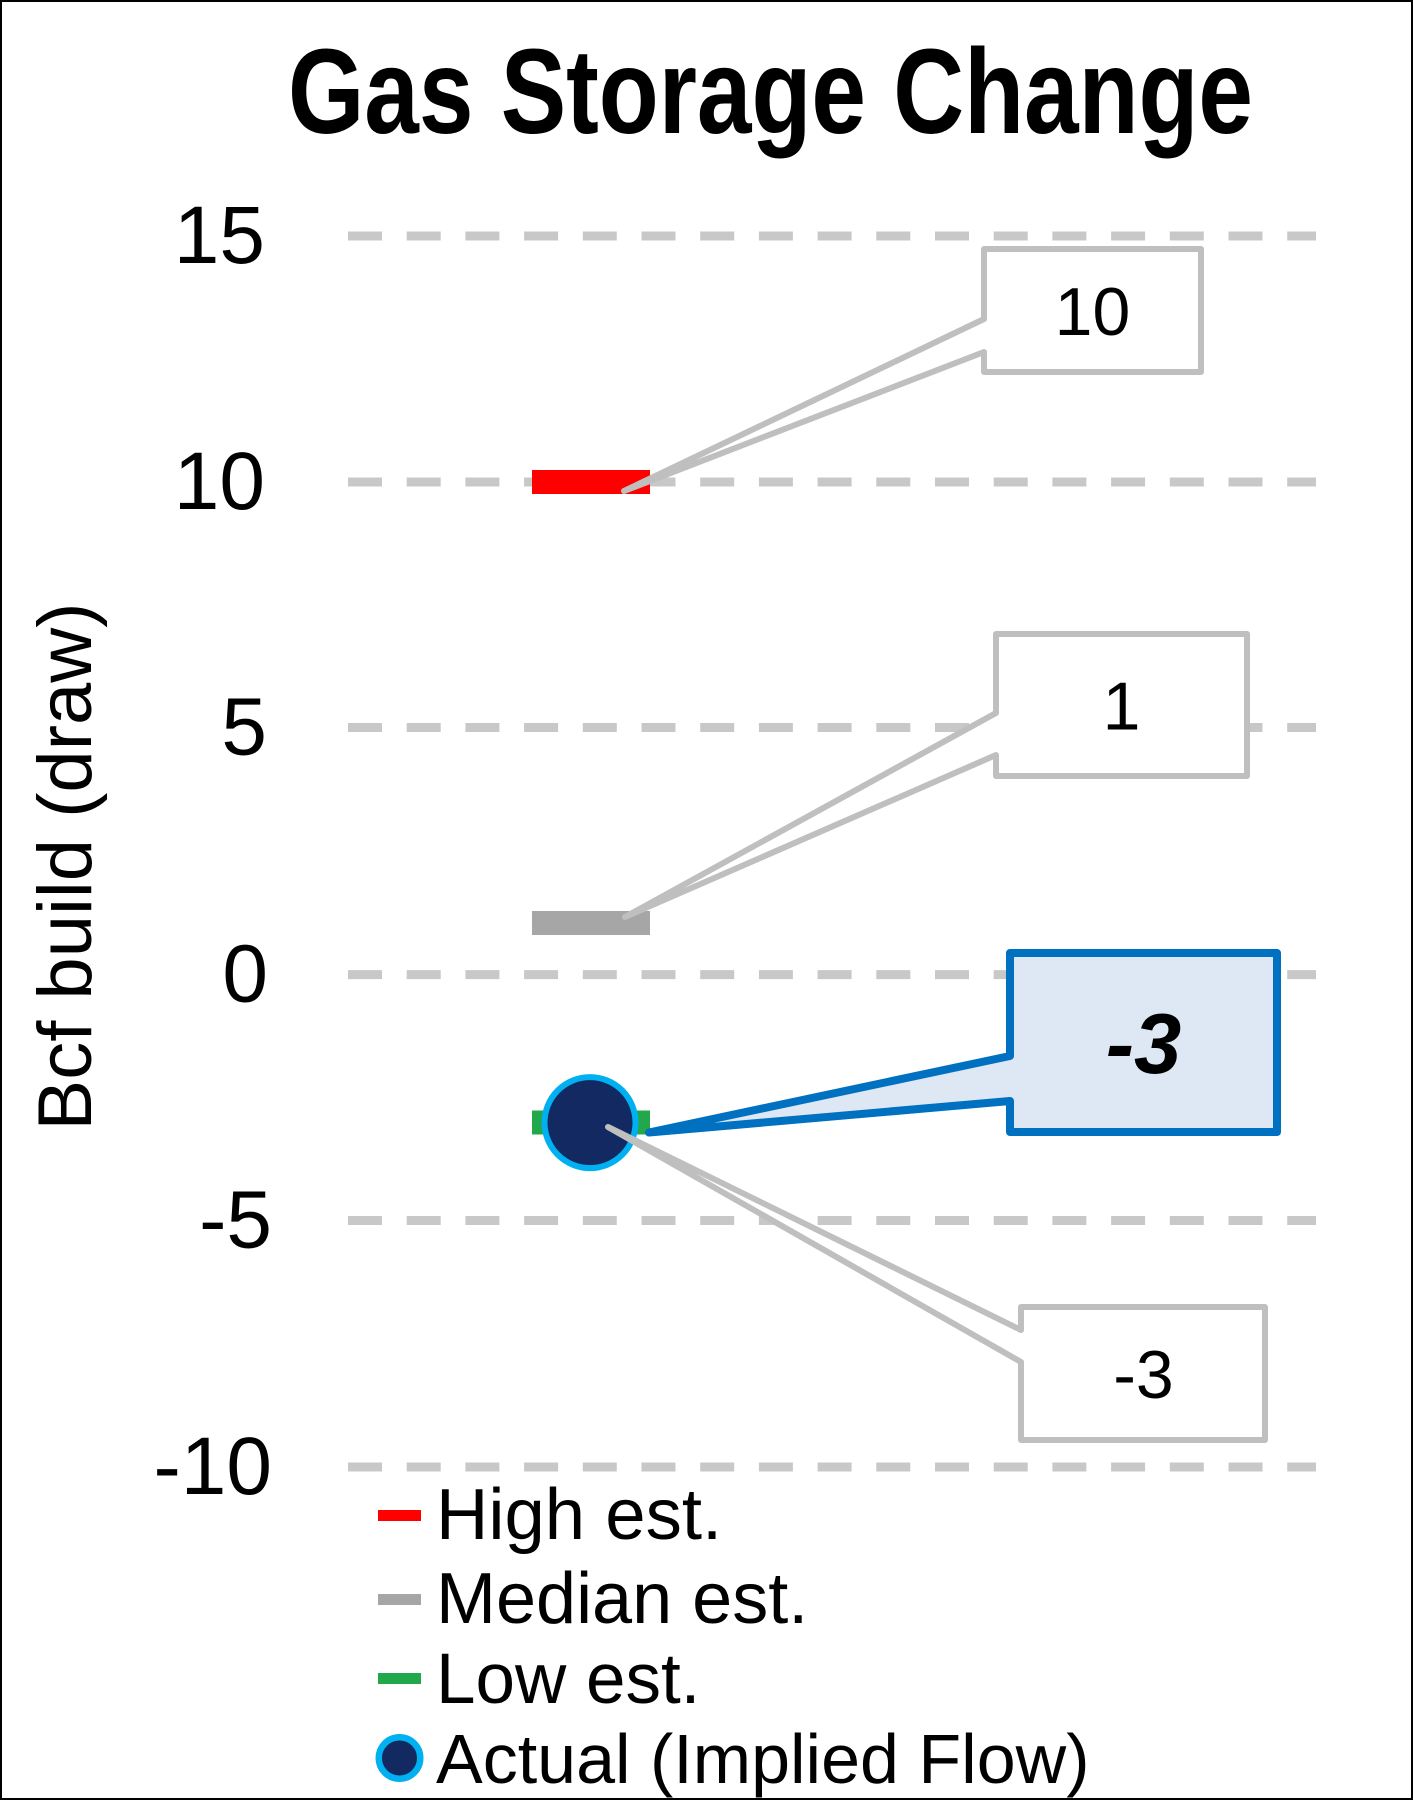 This screenshot has width=1413, height=1800. Describe the element at coordinates (1122, 707) in the screenshot. I see `svg-text: 1` at that location.